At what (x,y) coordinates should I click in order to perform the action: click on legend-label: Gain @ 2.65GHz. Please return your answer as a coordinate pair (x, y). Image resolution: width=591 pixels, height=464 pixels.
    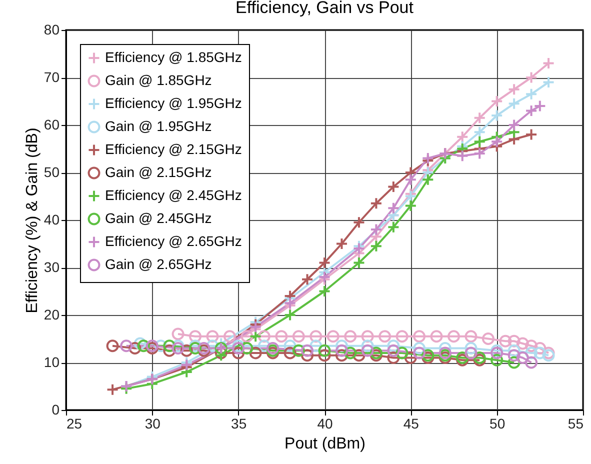
    Looking at the image, I should click on (158, 264).